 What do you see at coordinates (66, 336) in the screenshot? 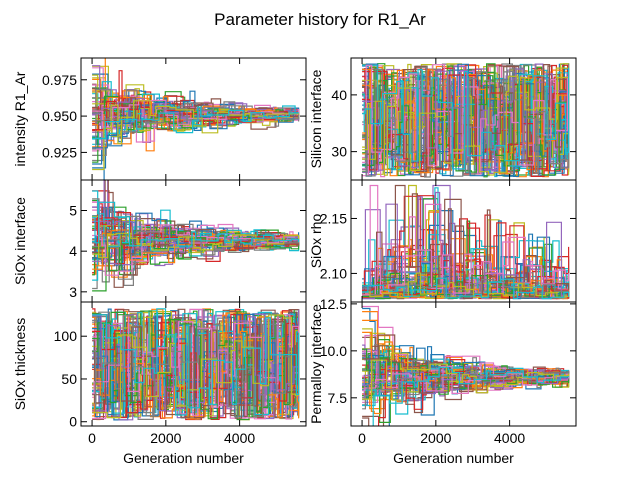
I see `y-tick-label: 100` at bounding box center [66, 336].